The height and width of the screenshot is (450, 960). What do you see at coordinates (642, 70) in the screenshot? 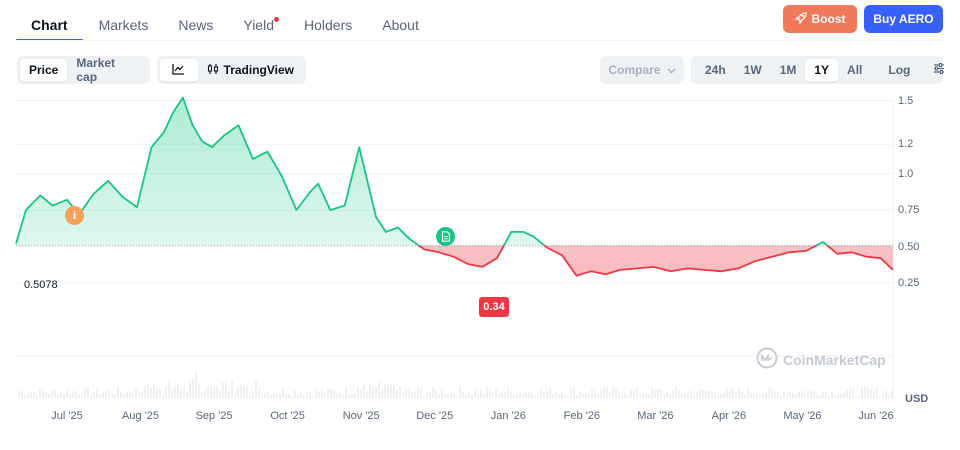
I see `compare-dropdown: Compare` at bounding box center [642, 70].